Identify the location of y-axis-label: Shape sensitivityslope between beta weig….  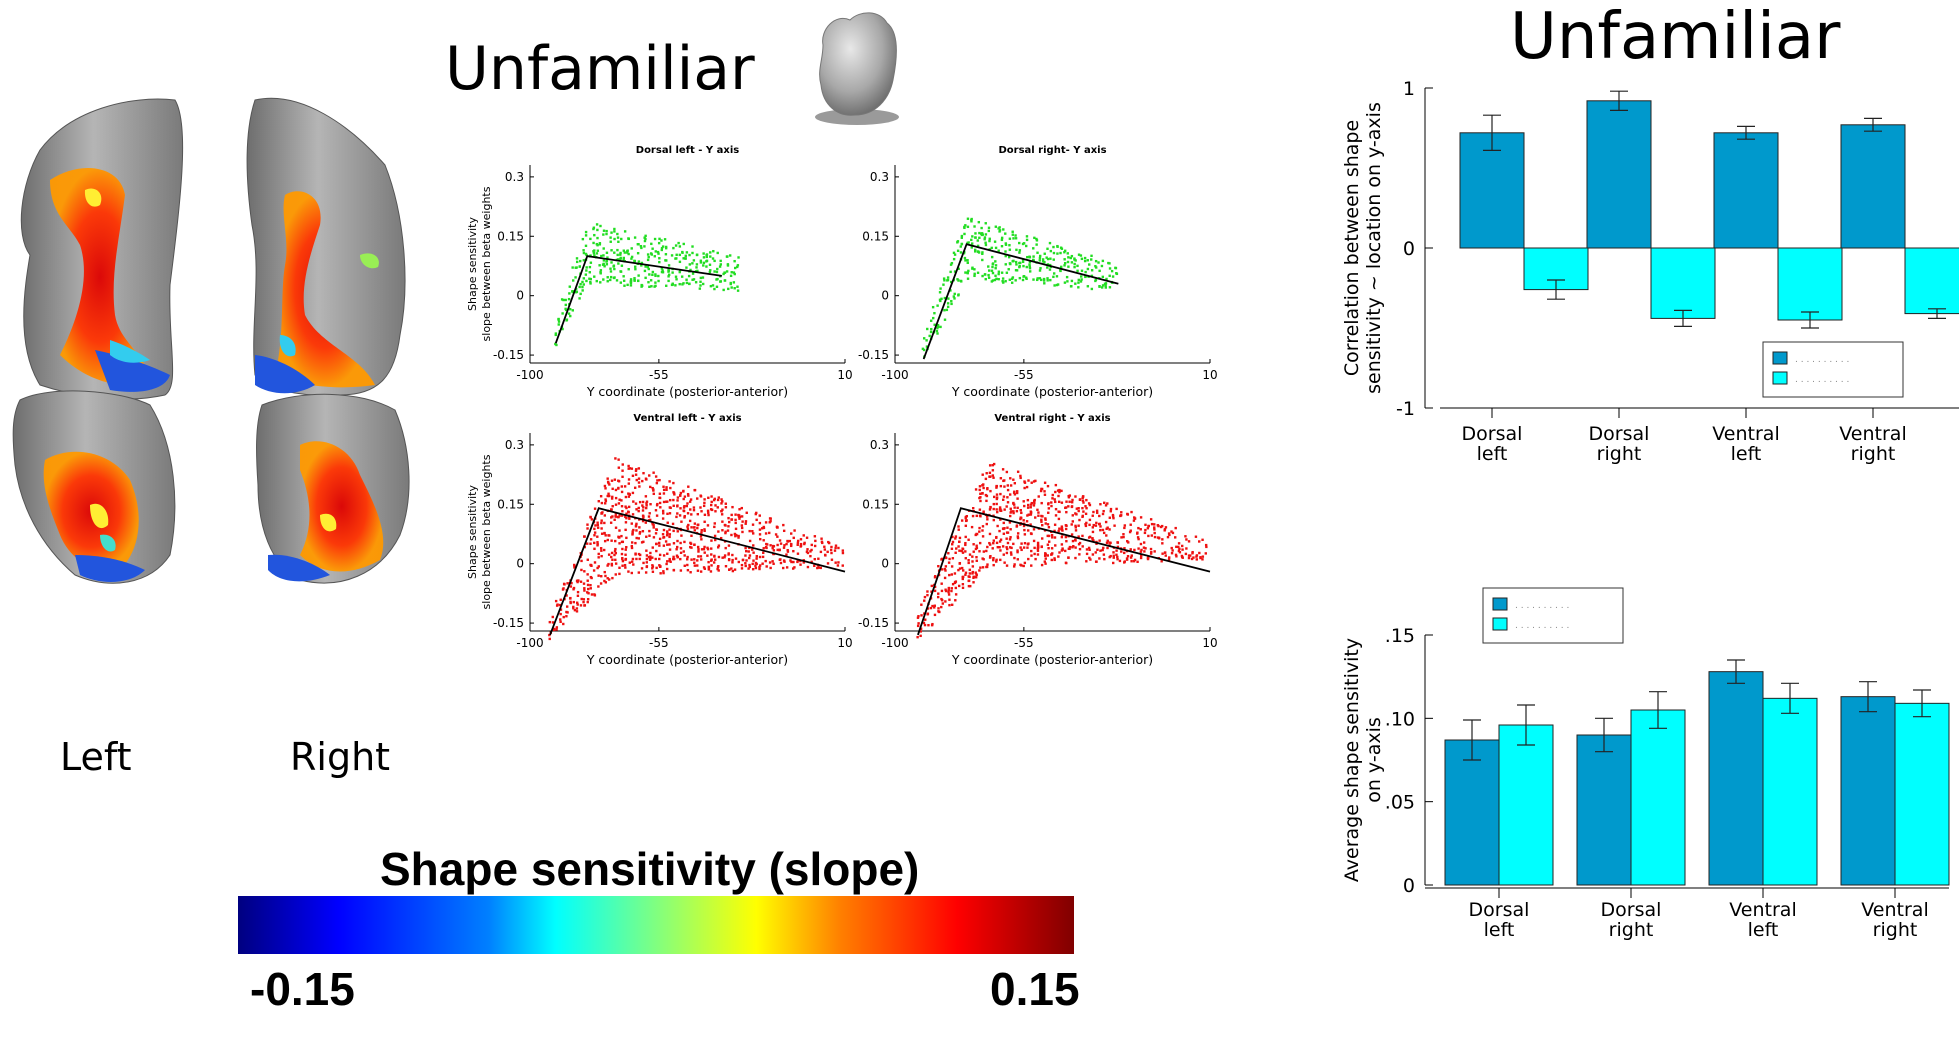
(479, 531).